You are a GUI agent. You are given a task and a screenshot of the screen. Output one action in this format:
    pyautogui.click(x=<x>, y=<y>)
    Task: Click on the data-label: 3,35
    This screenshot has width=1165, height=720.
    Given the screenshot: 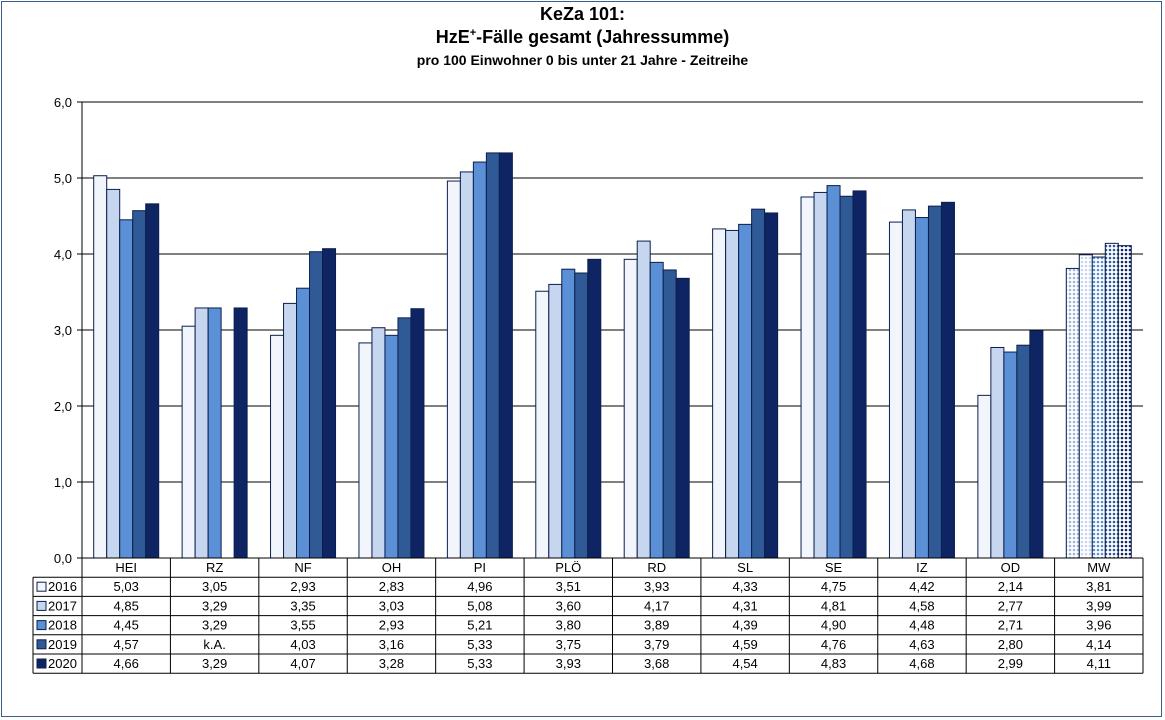 What is the action you would take?
    pyautogui.click(x=302, y=605)
    